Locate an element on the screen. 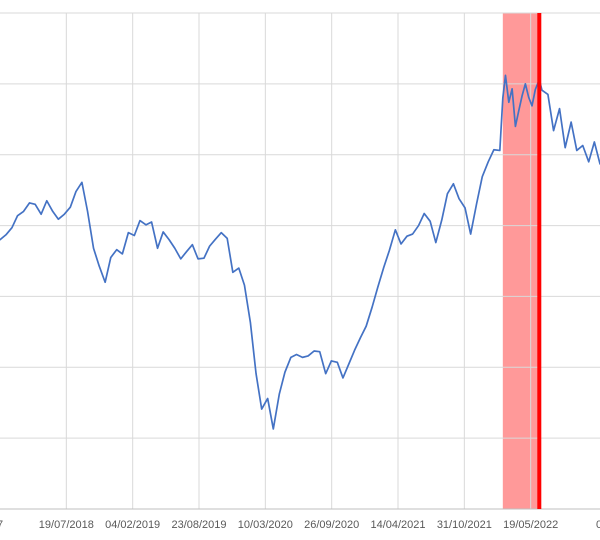 This screenshot has height=540, width=600. x-tick-label: 10/03/2020 is located at coordinates (265, 525).